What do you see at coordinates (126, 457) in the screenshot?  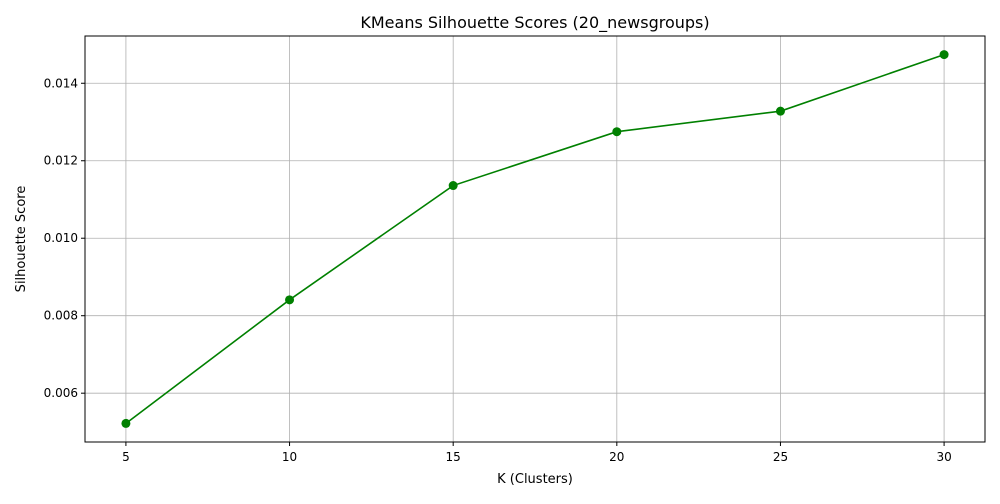 I see `x-tick-label: 5` at bounding box center [126, 457].